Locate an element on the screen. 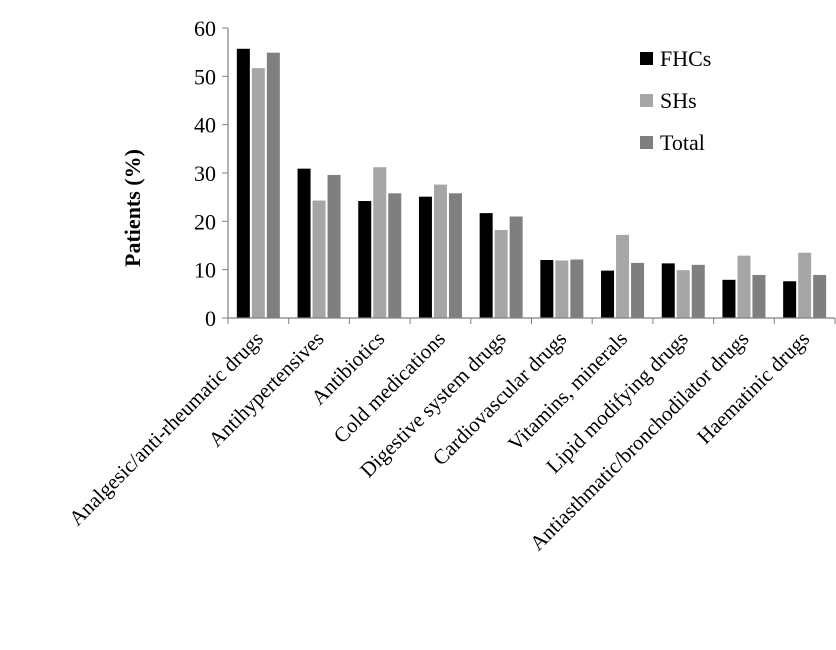 This screenshot has width=836, height=650. legend-label-fhcs: FHCs is located at coordinates (685, 58).